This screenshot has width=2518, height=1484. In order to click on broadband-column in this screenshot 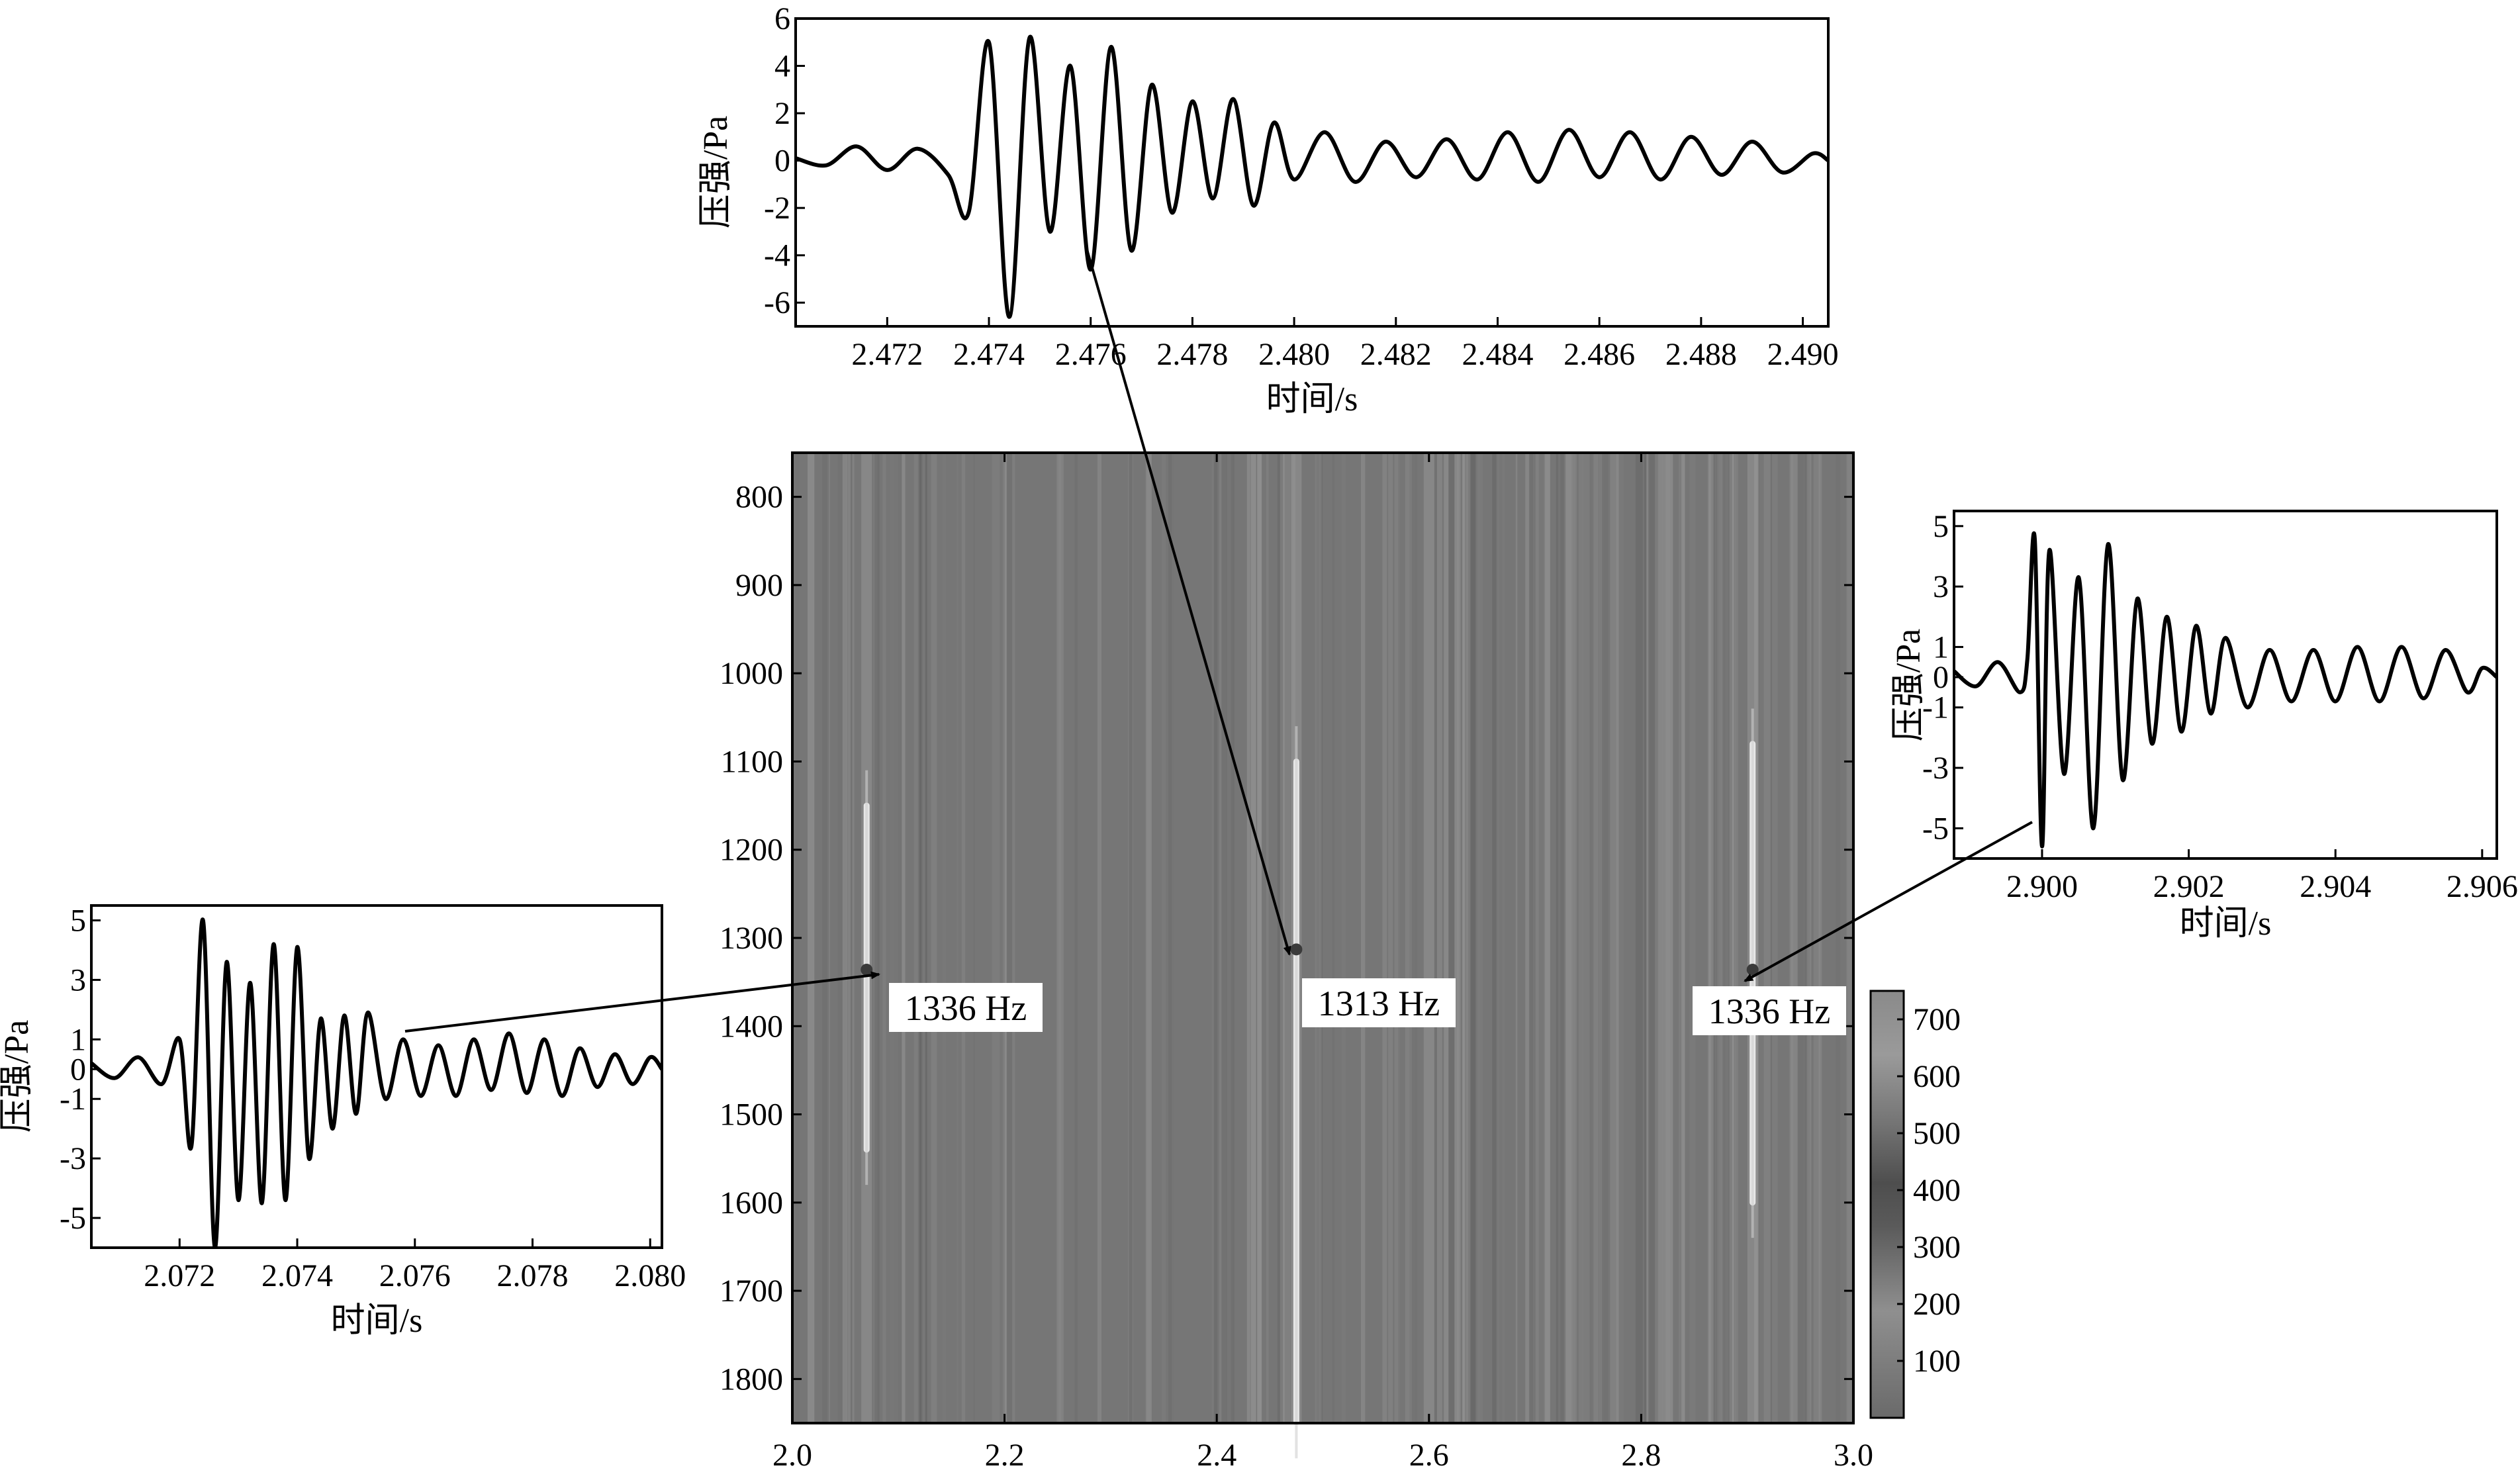, I will do `click(1428, 938)`.